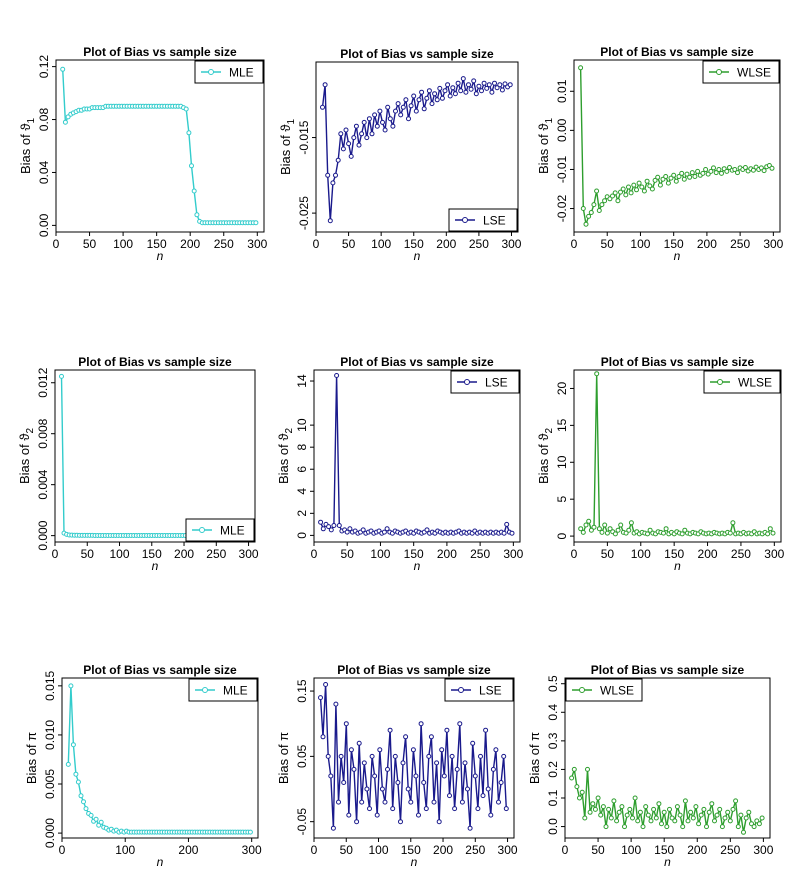  What do you see at coordinates (483, 220) in the screenshot?
I see `legend: LSE` at bounding box center [483, 220].